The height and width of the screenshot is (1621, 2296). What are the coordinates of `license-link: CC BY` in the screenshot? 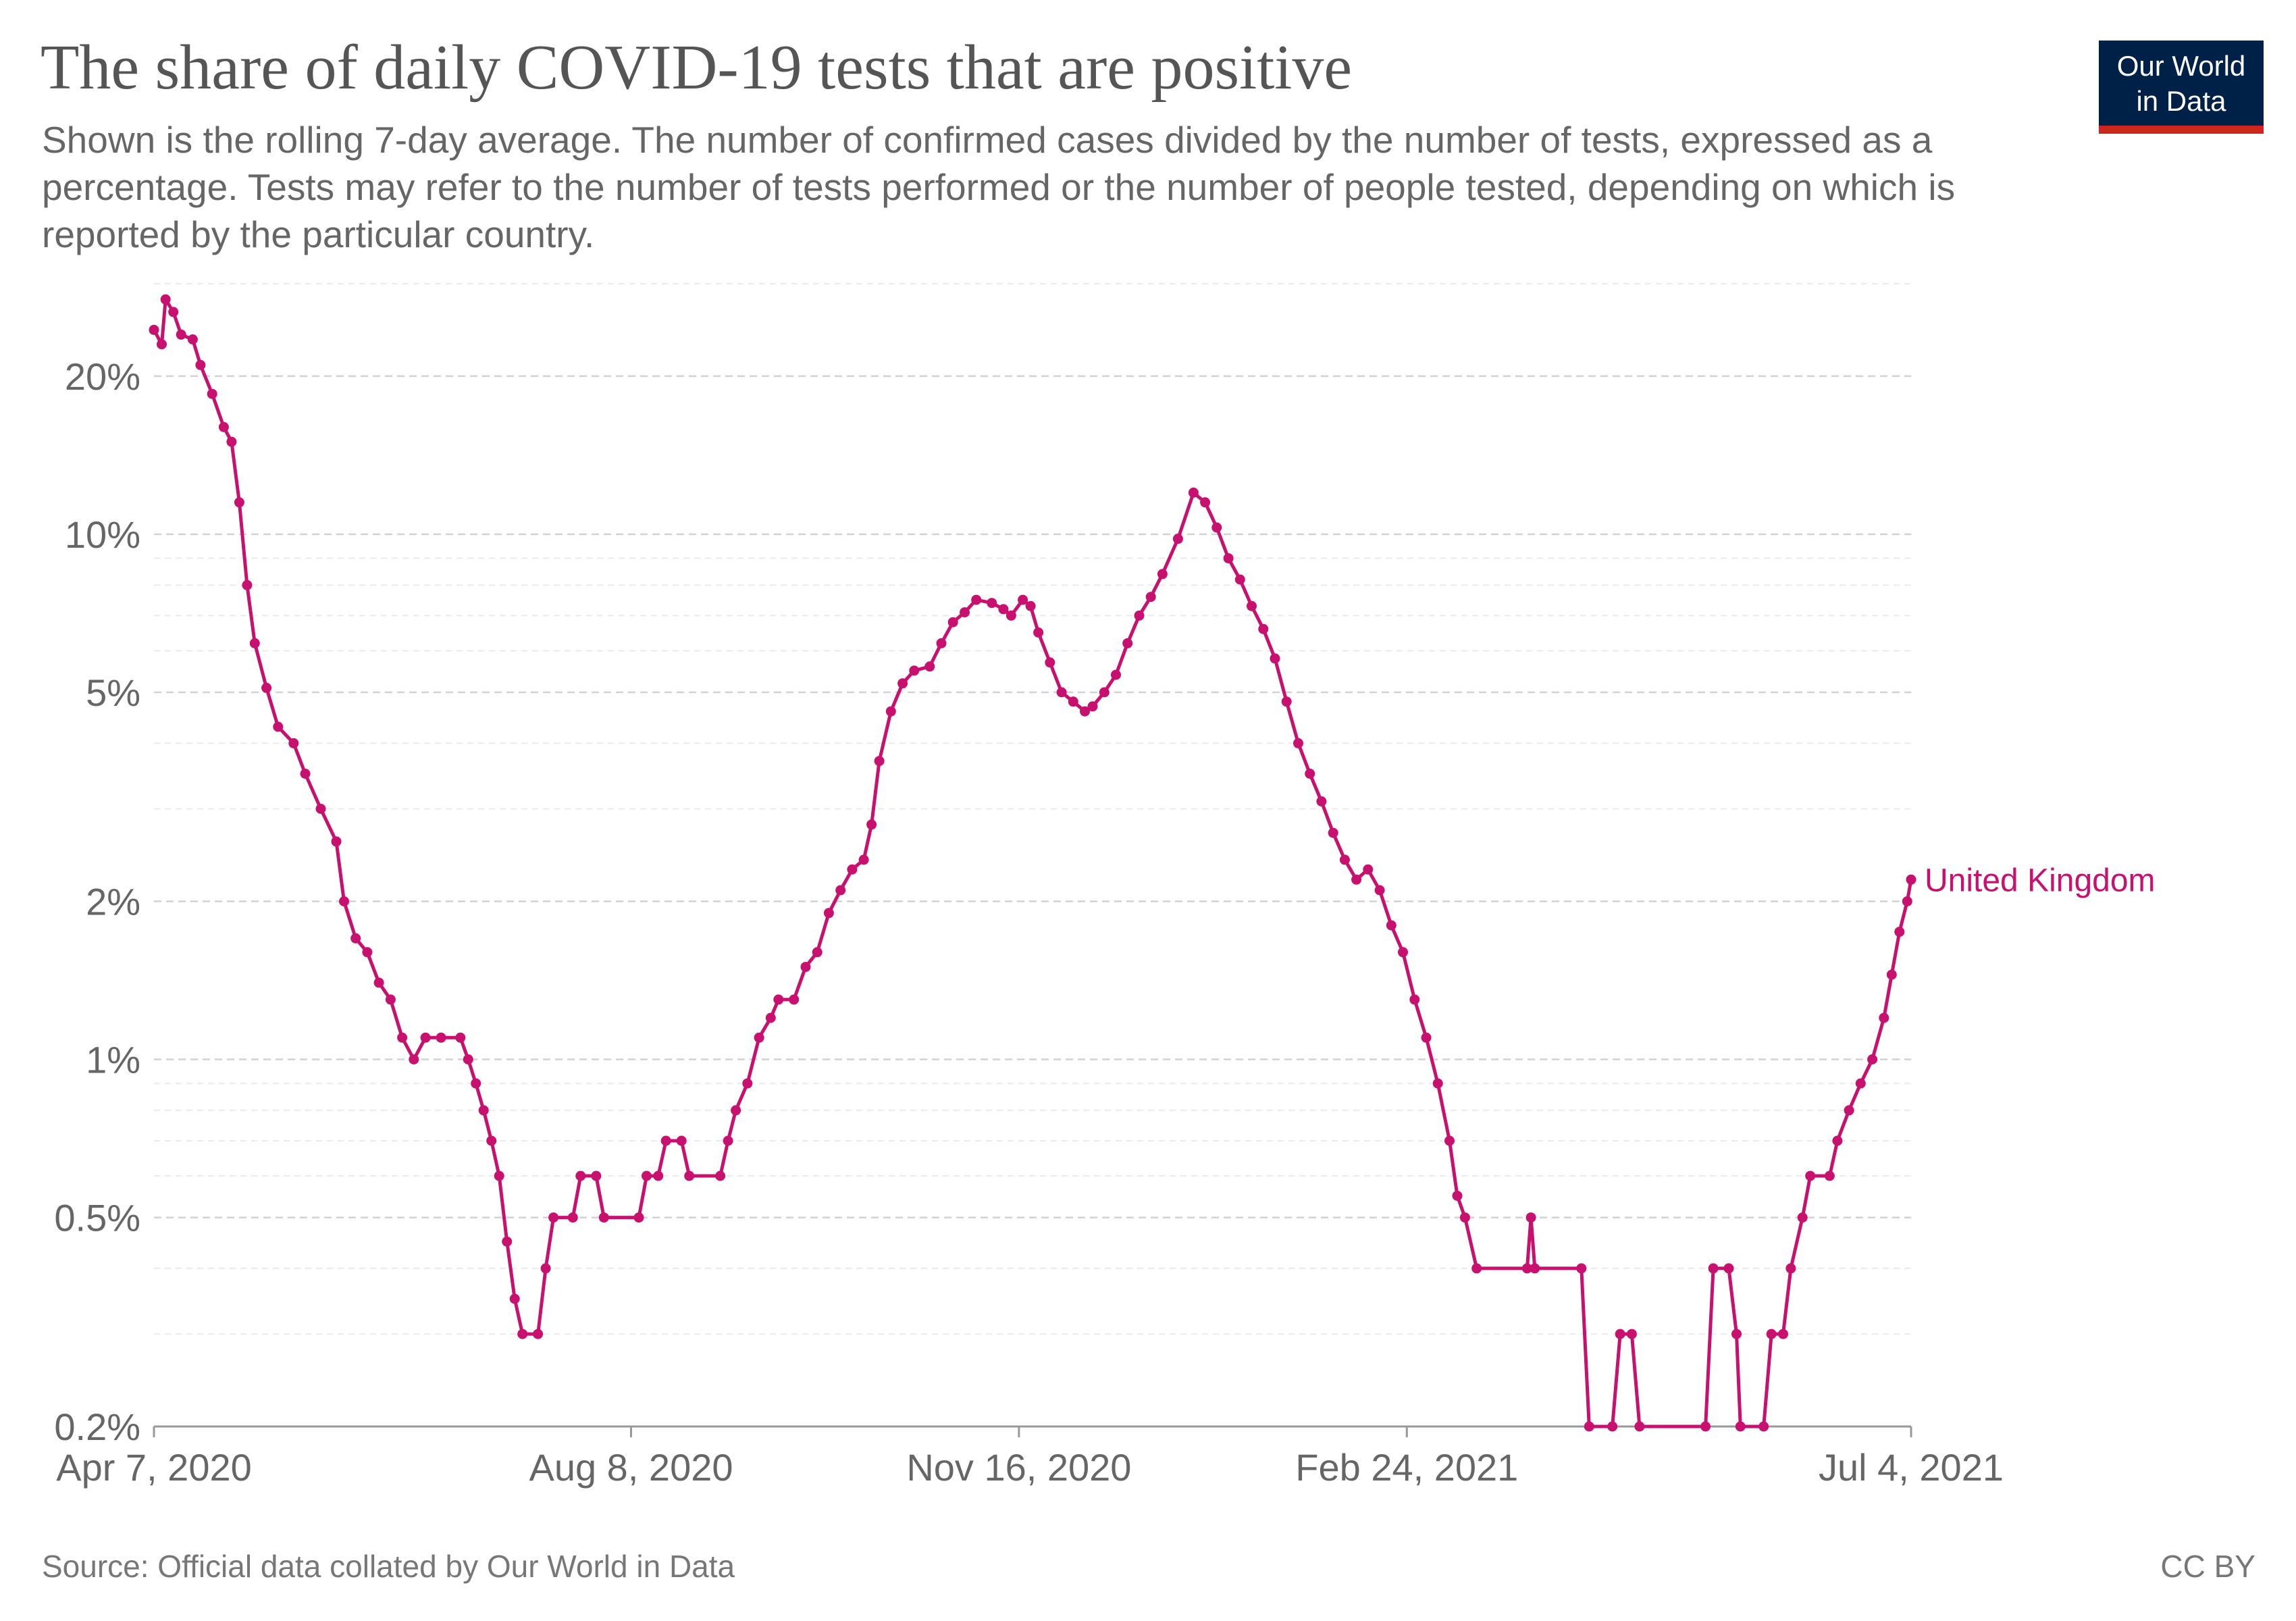 It's located at (2207, 1566).